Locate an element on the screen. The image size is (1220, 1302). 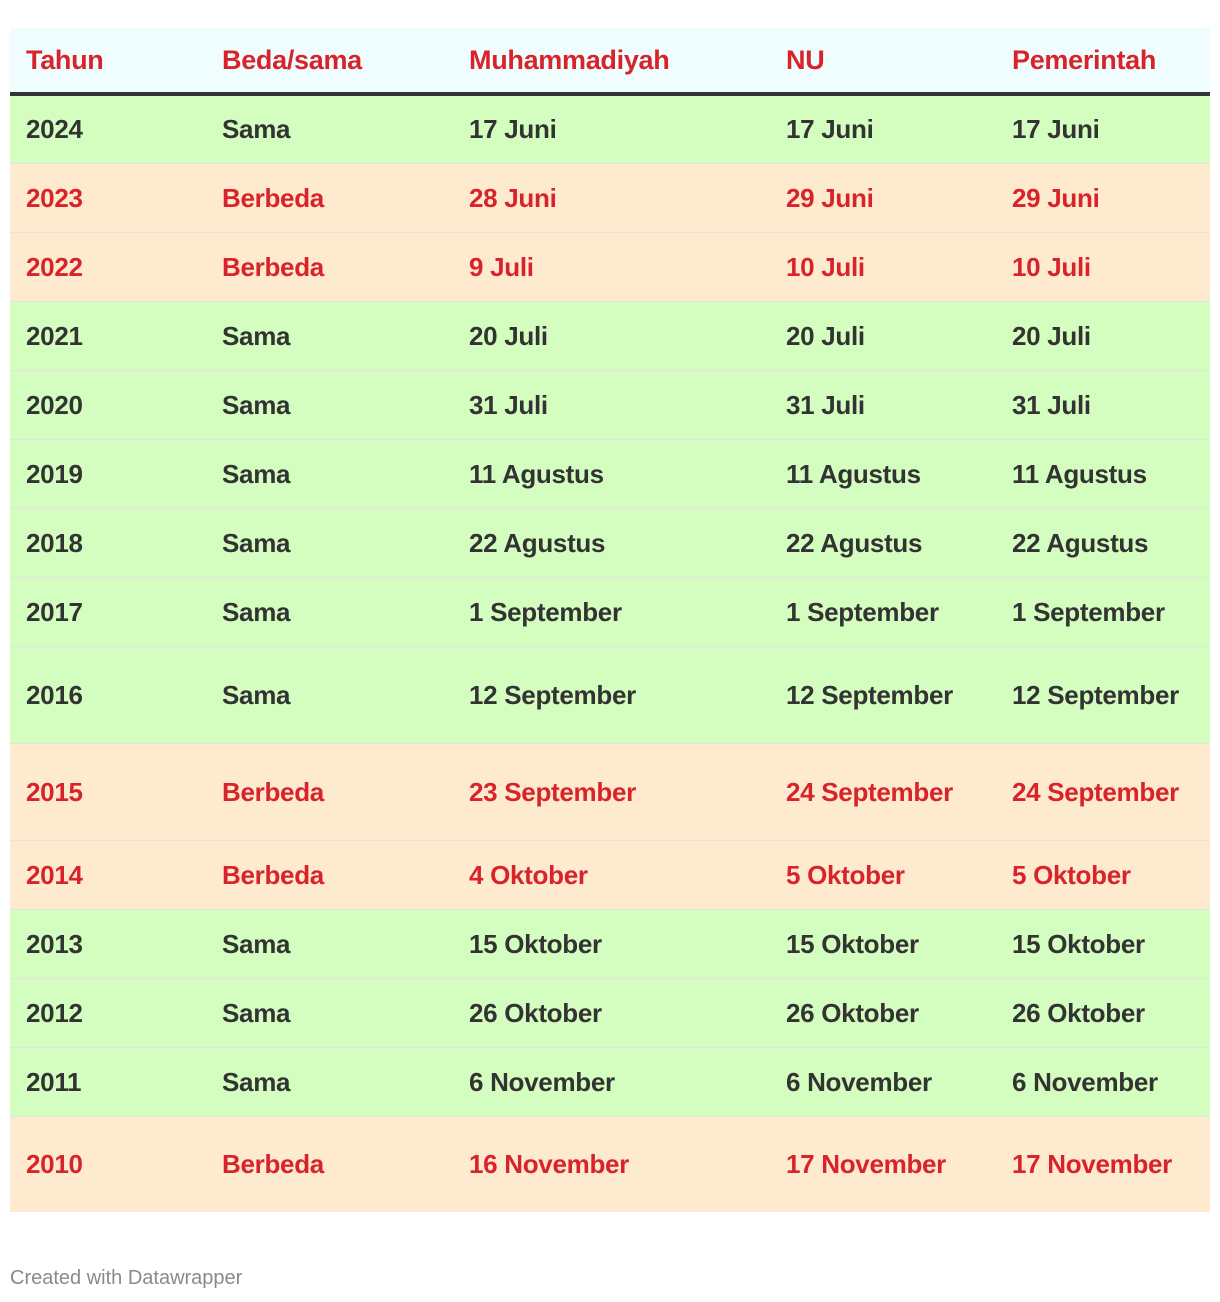
cell-pemerintah: 11 Agustus is located at coordinates (1103, 474).